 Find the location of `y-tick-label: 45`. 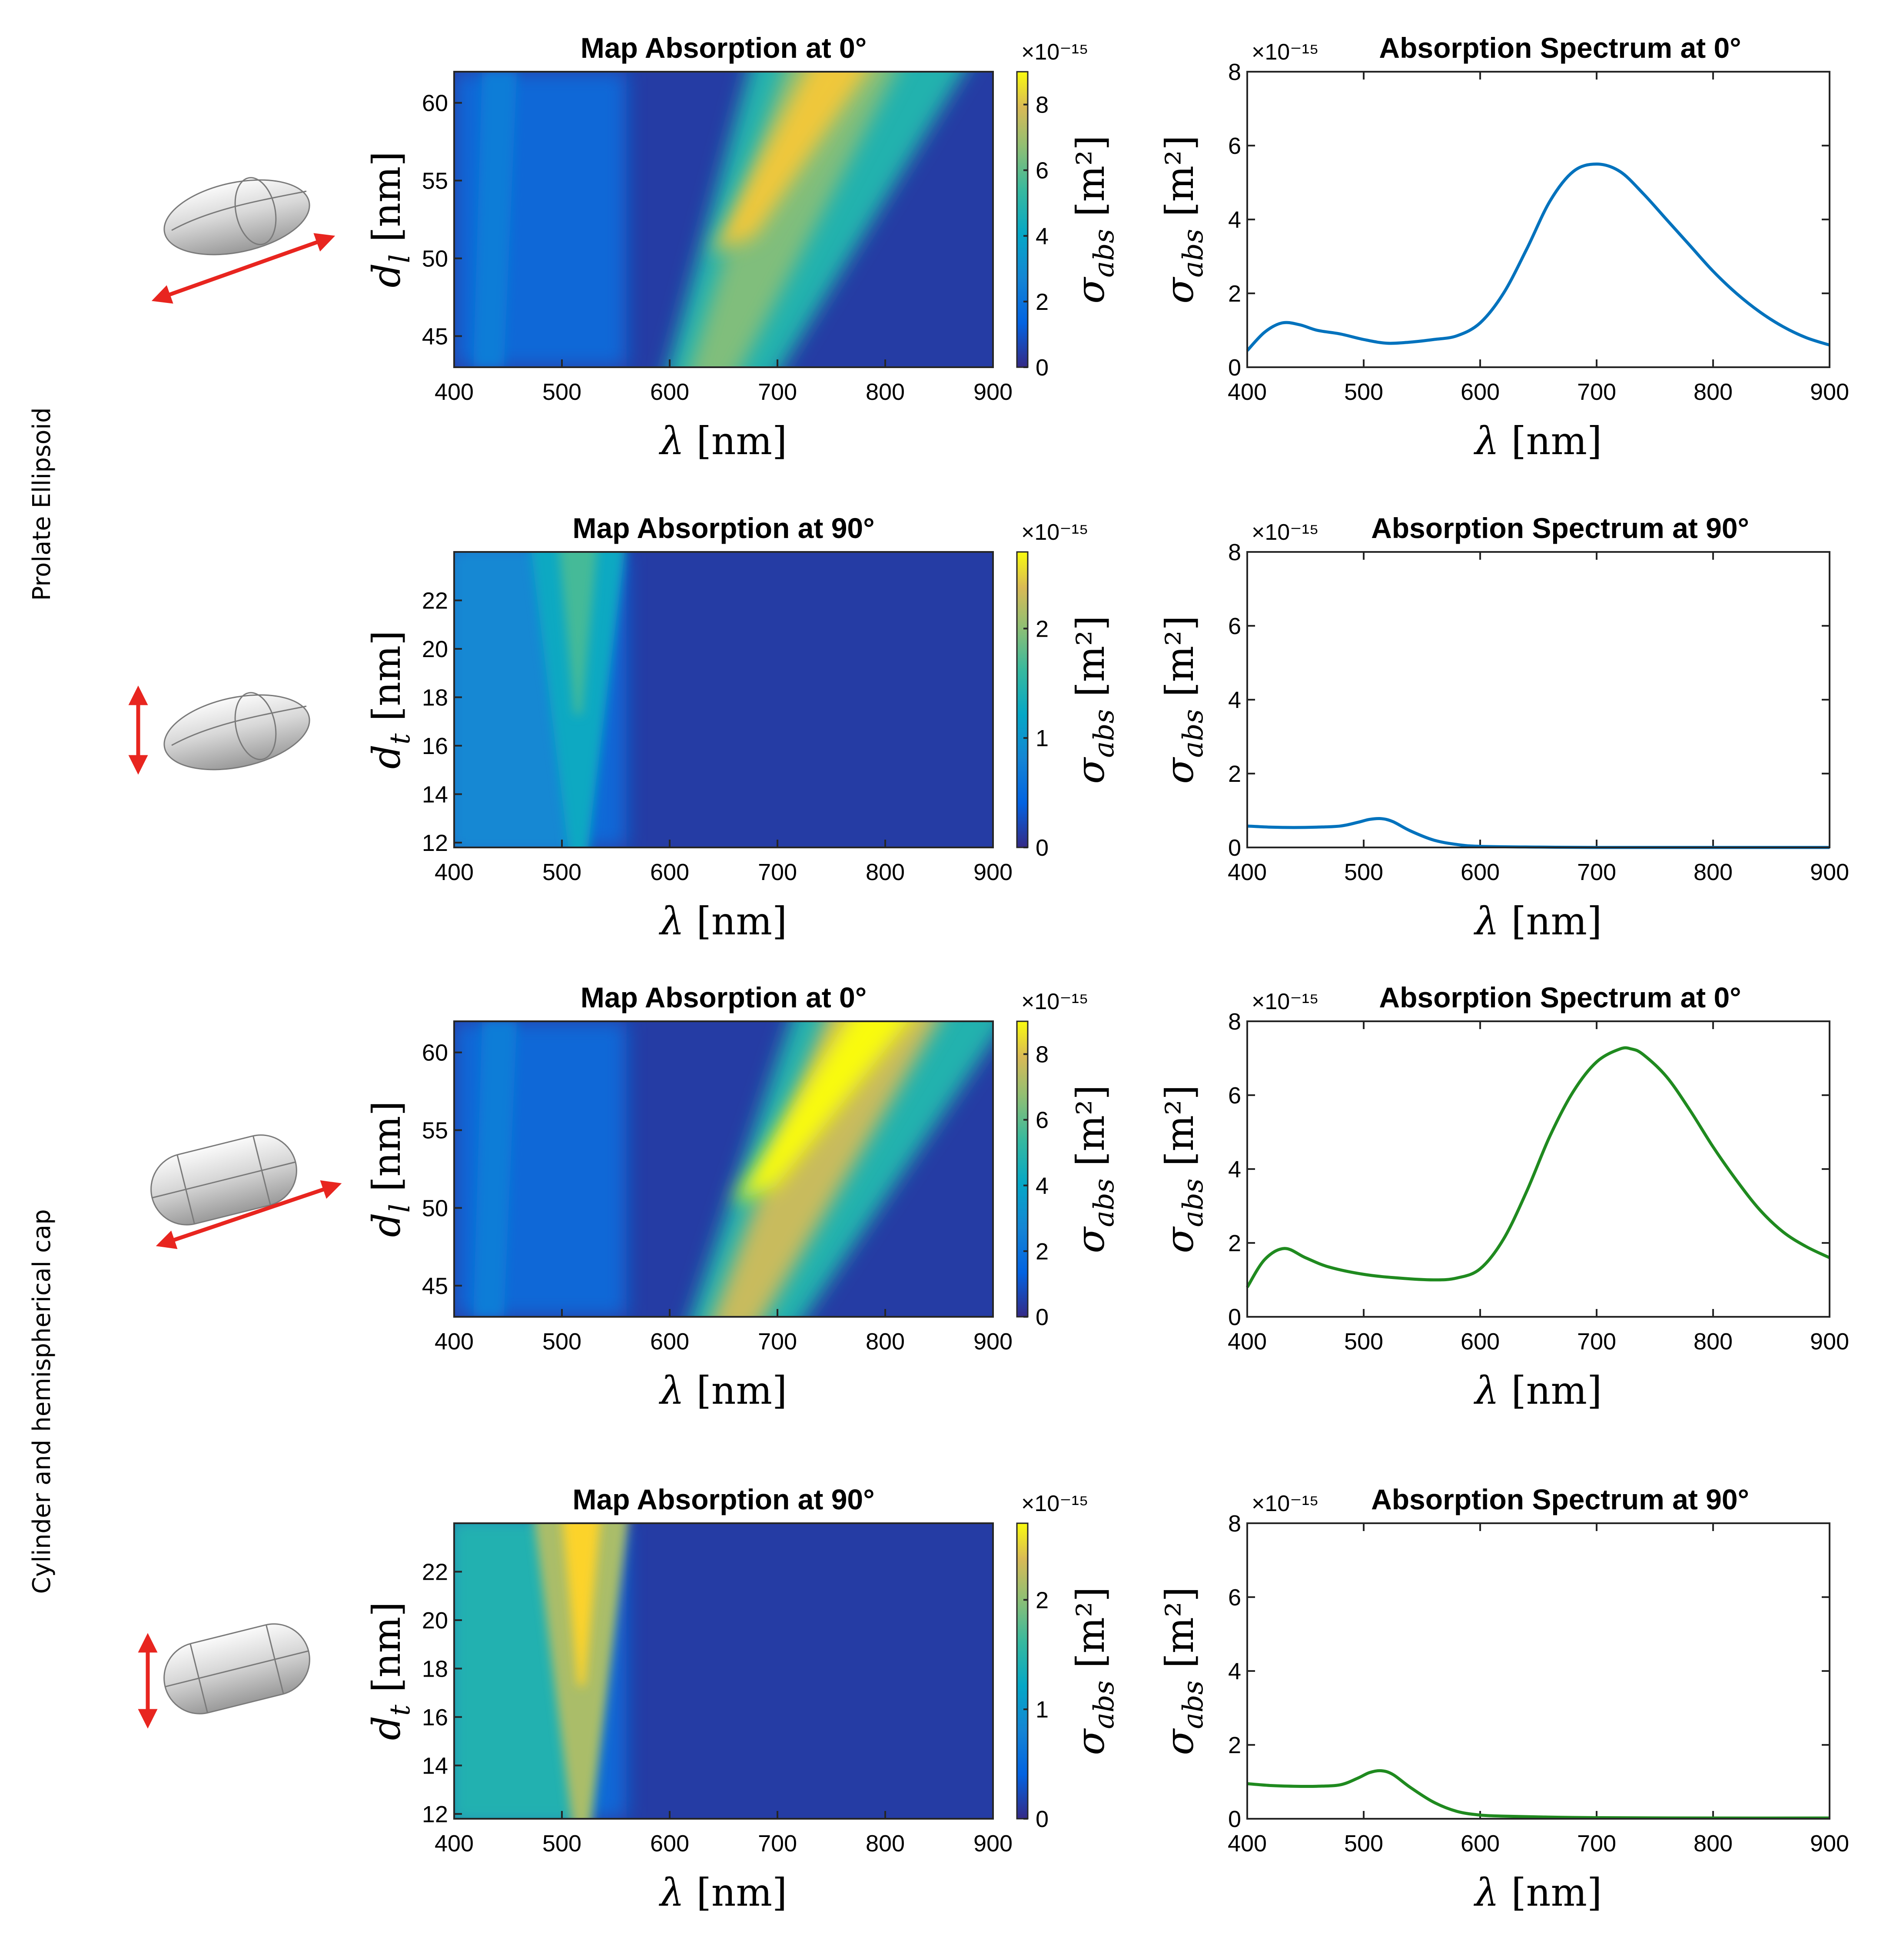

y-tick-label: 45 is located at coordinates (435, 1286).